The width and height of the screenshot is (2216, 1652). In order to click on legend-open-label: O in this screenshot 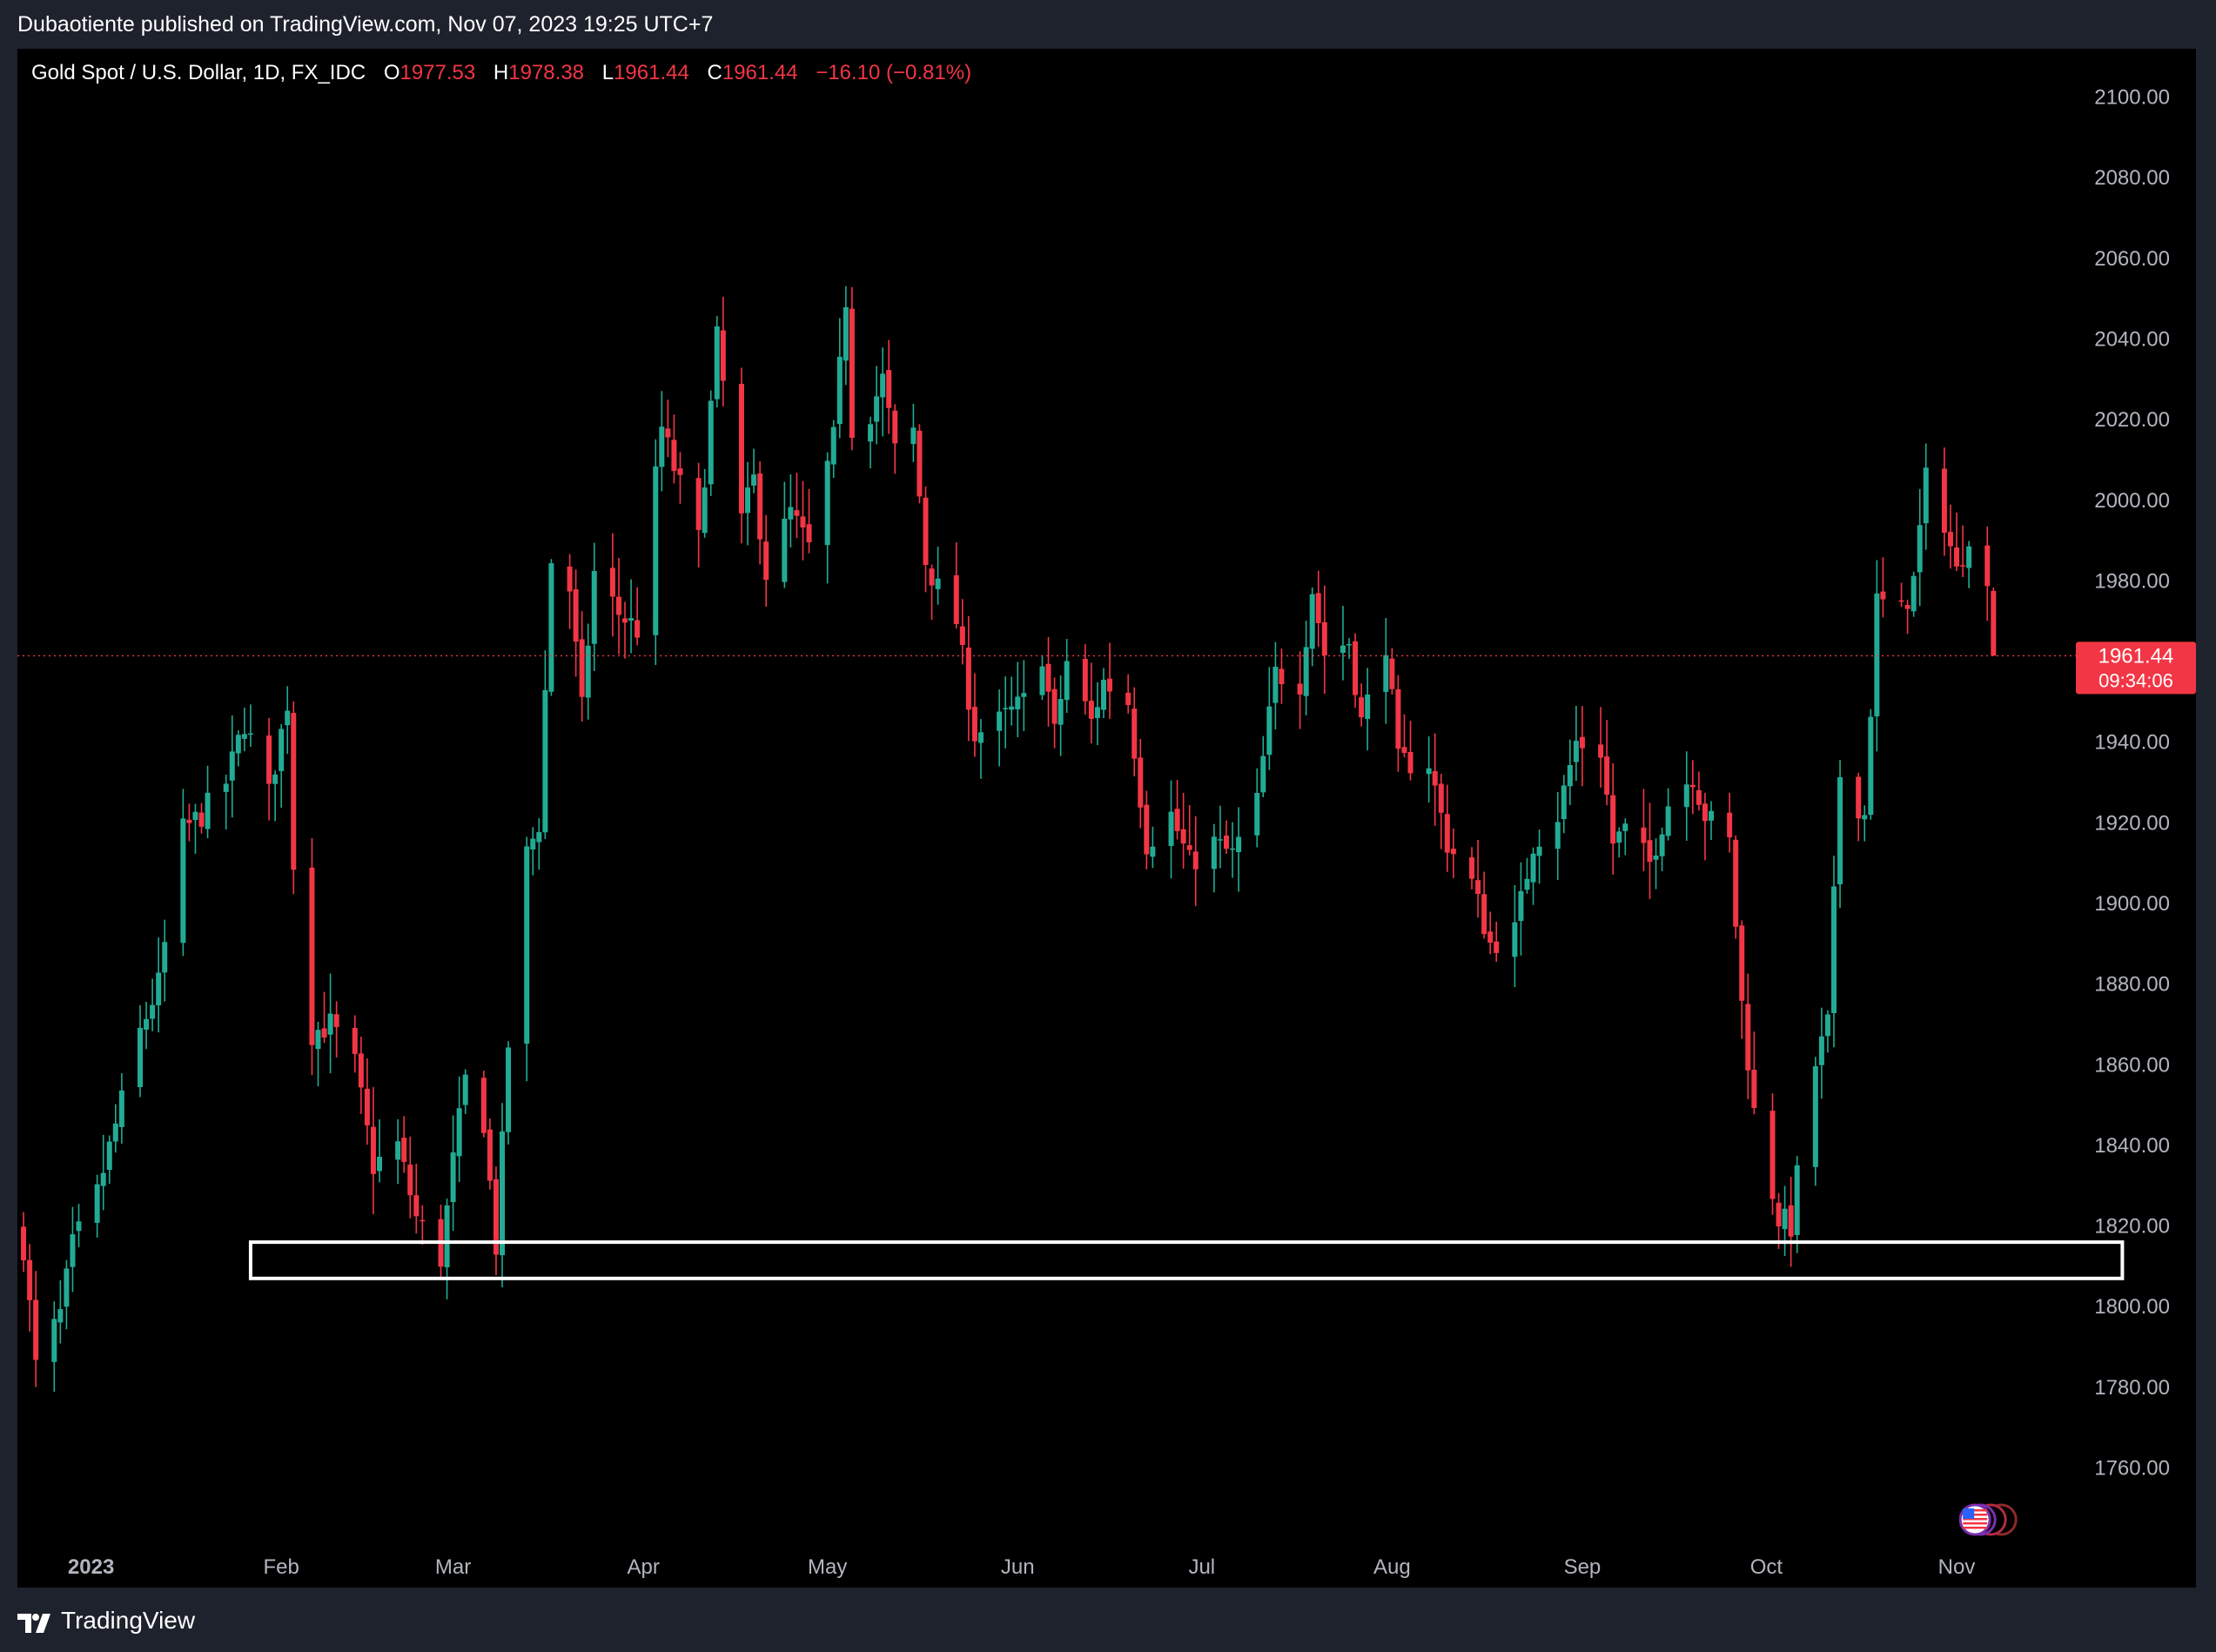, I will do `click(391, 73)`.